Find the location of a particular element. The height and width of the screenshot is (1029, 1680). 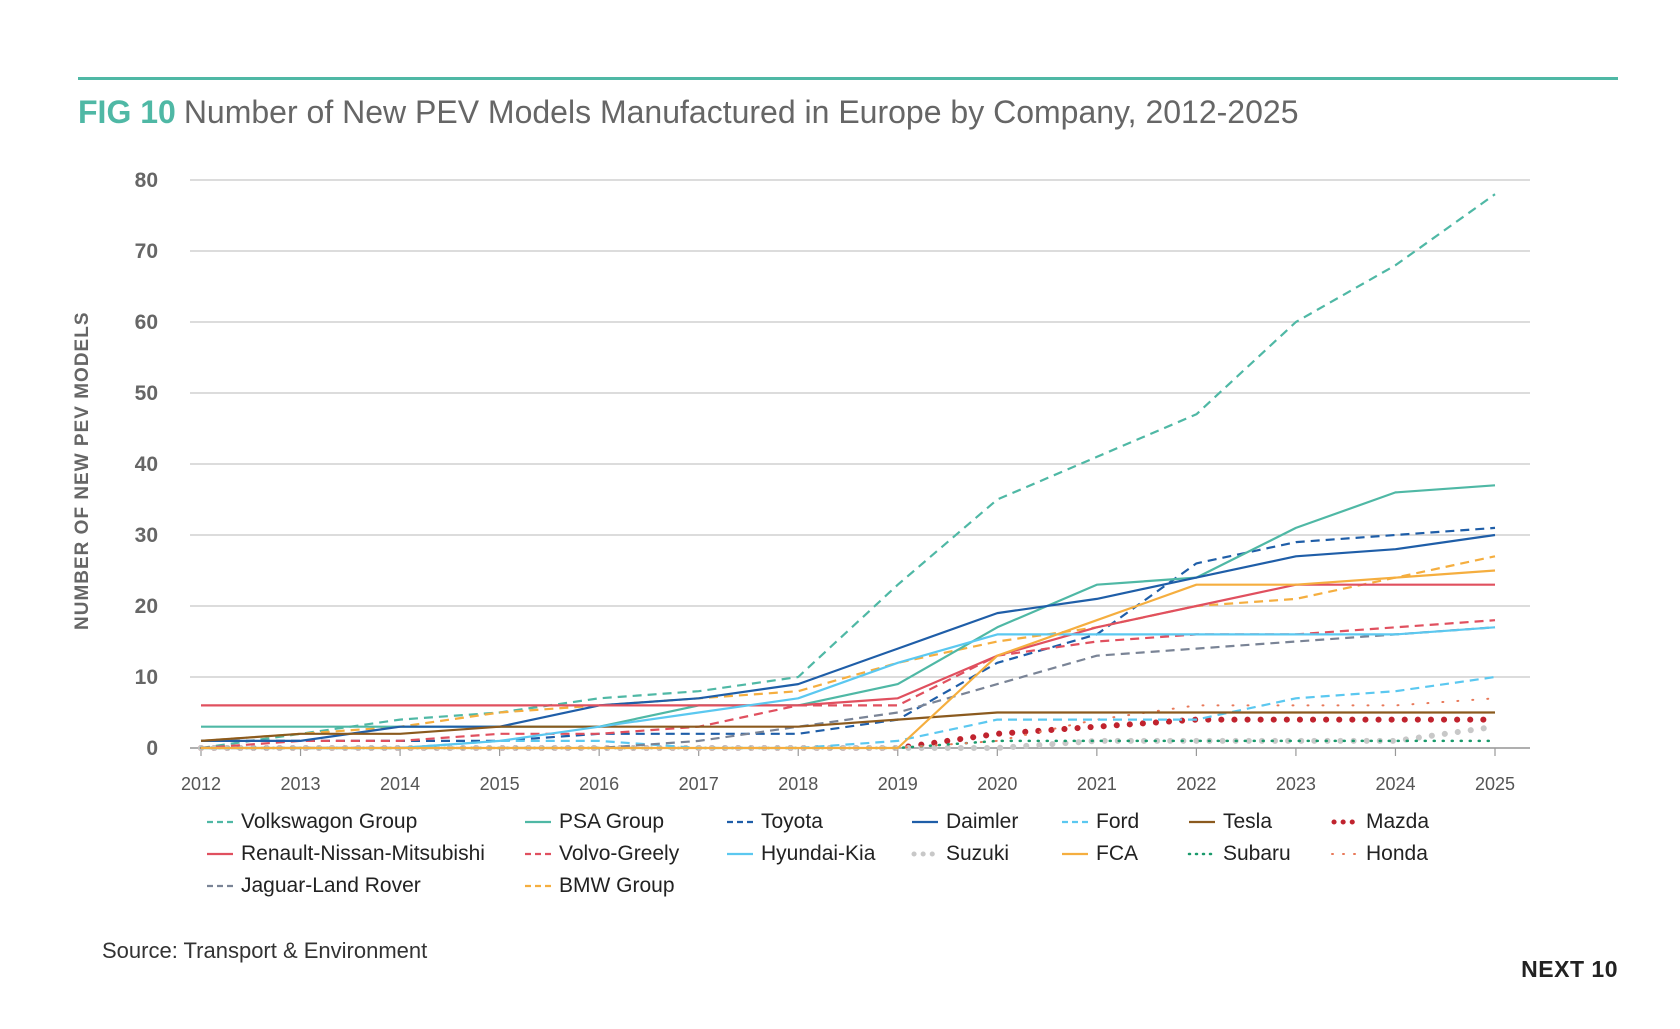

legend-item: Subaru is located at coordinates (1239, 854).